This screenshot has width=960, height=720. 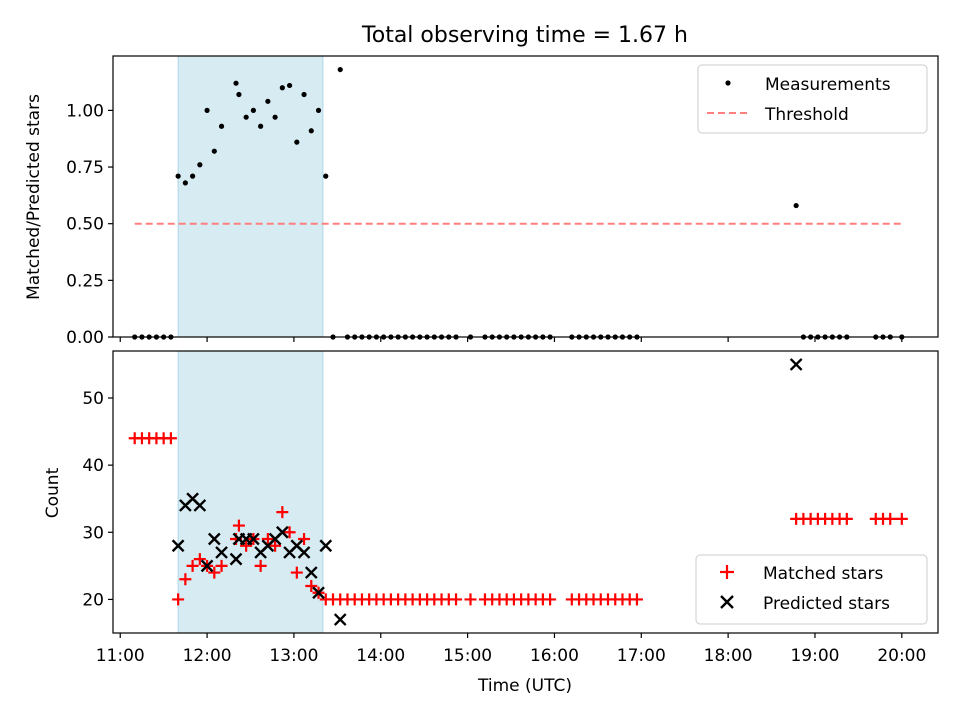 I want to click on bottom-legend: Matched stars Predicted stars, so click(x=811, y=589).